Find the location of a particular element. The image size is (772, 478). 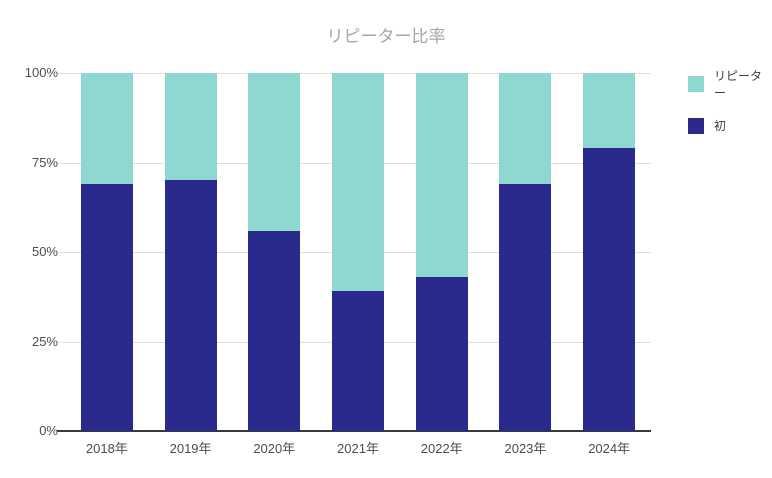

legend-label-repeater: リピーター is located at coordinates (738, 84).